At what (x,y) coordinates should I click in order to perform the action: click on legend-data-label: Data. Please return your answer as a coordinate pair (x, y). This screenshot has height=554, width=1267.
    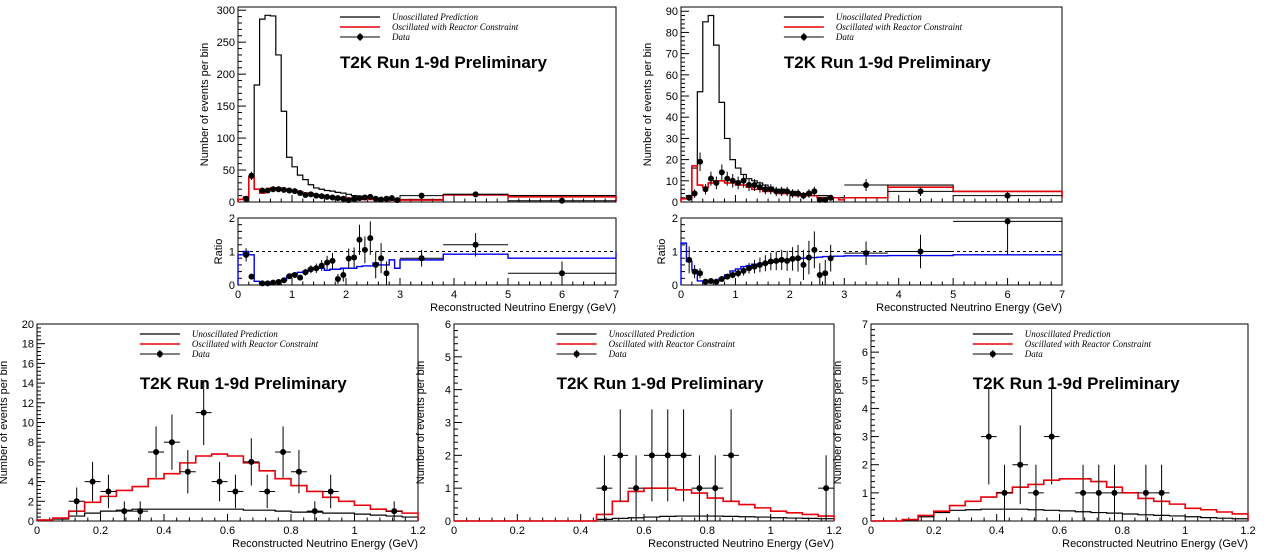
    Looking at the image, I should click on (401, 37).